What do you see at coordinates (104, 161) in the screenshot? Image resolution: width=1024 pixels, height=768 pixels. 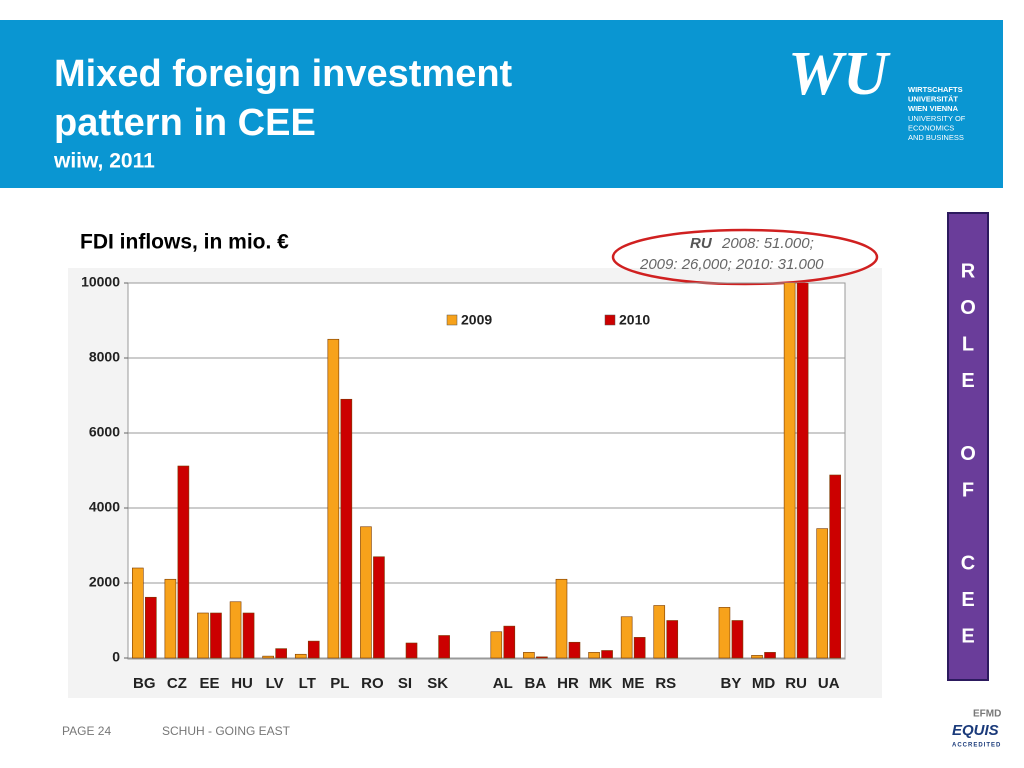 I see `slide-subtitle: wiiw, 2011` at bounding box center [104, 161].